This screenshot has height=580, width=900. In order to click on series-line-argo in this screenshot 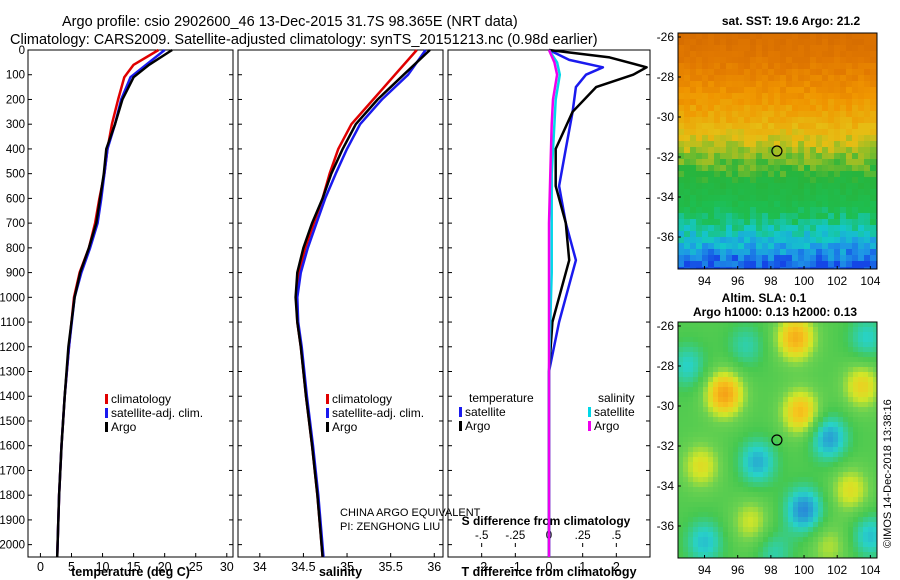, I will do `click(362, 303)`.